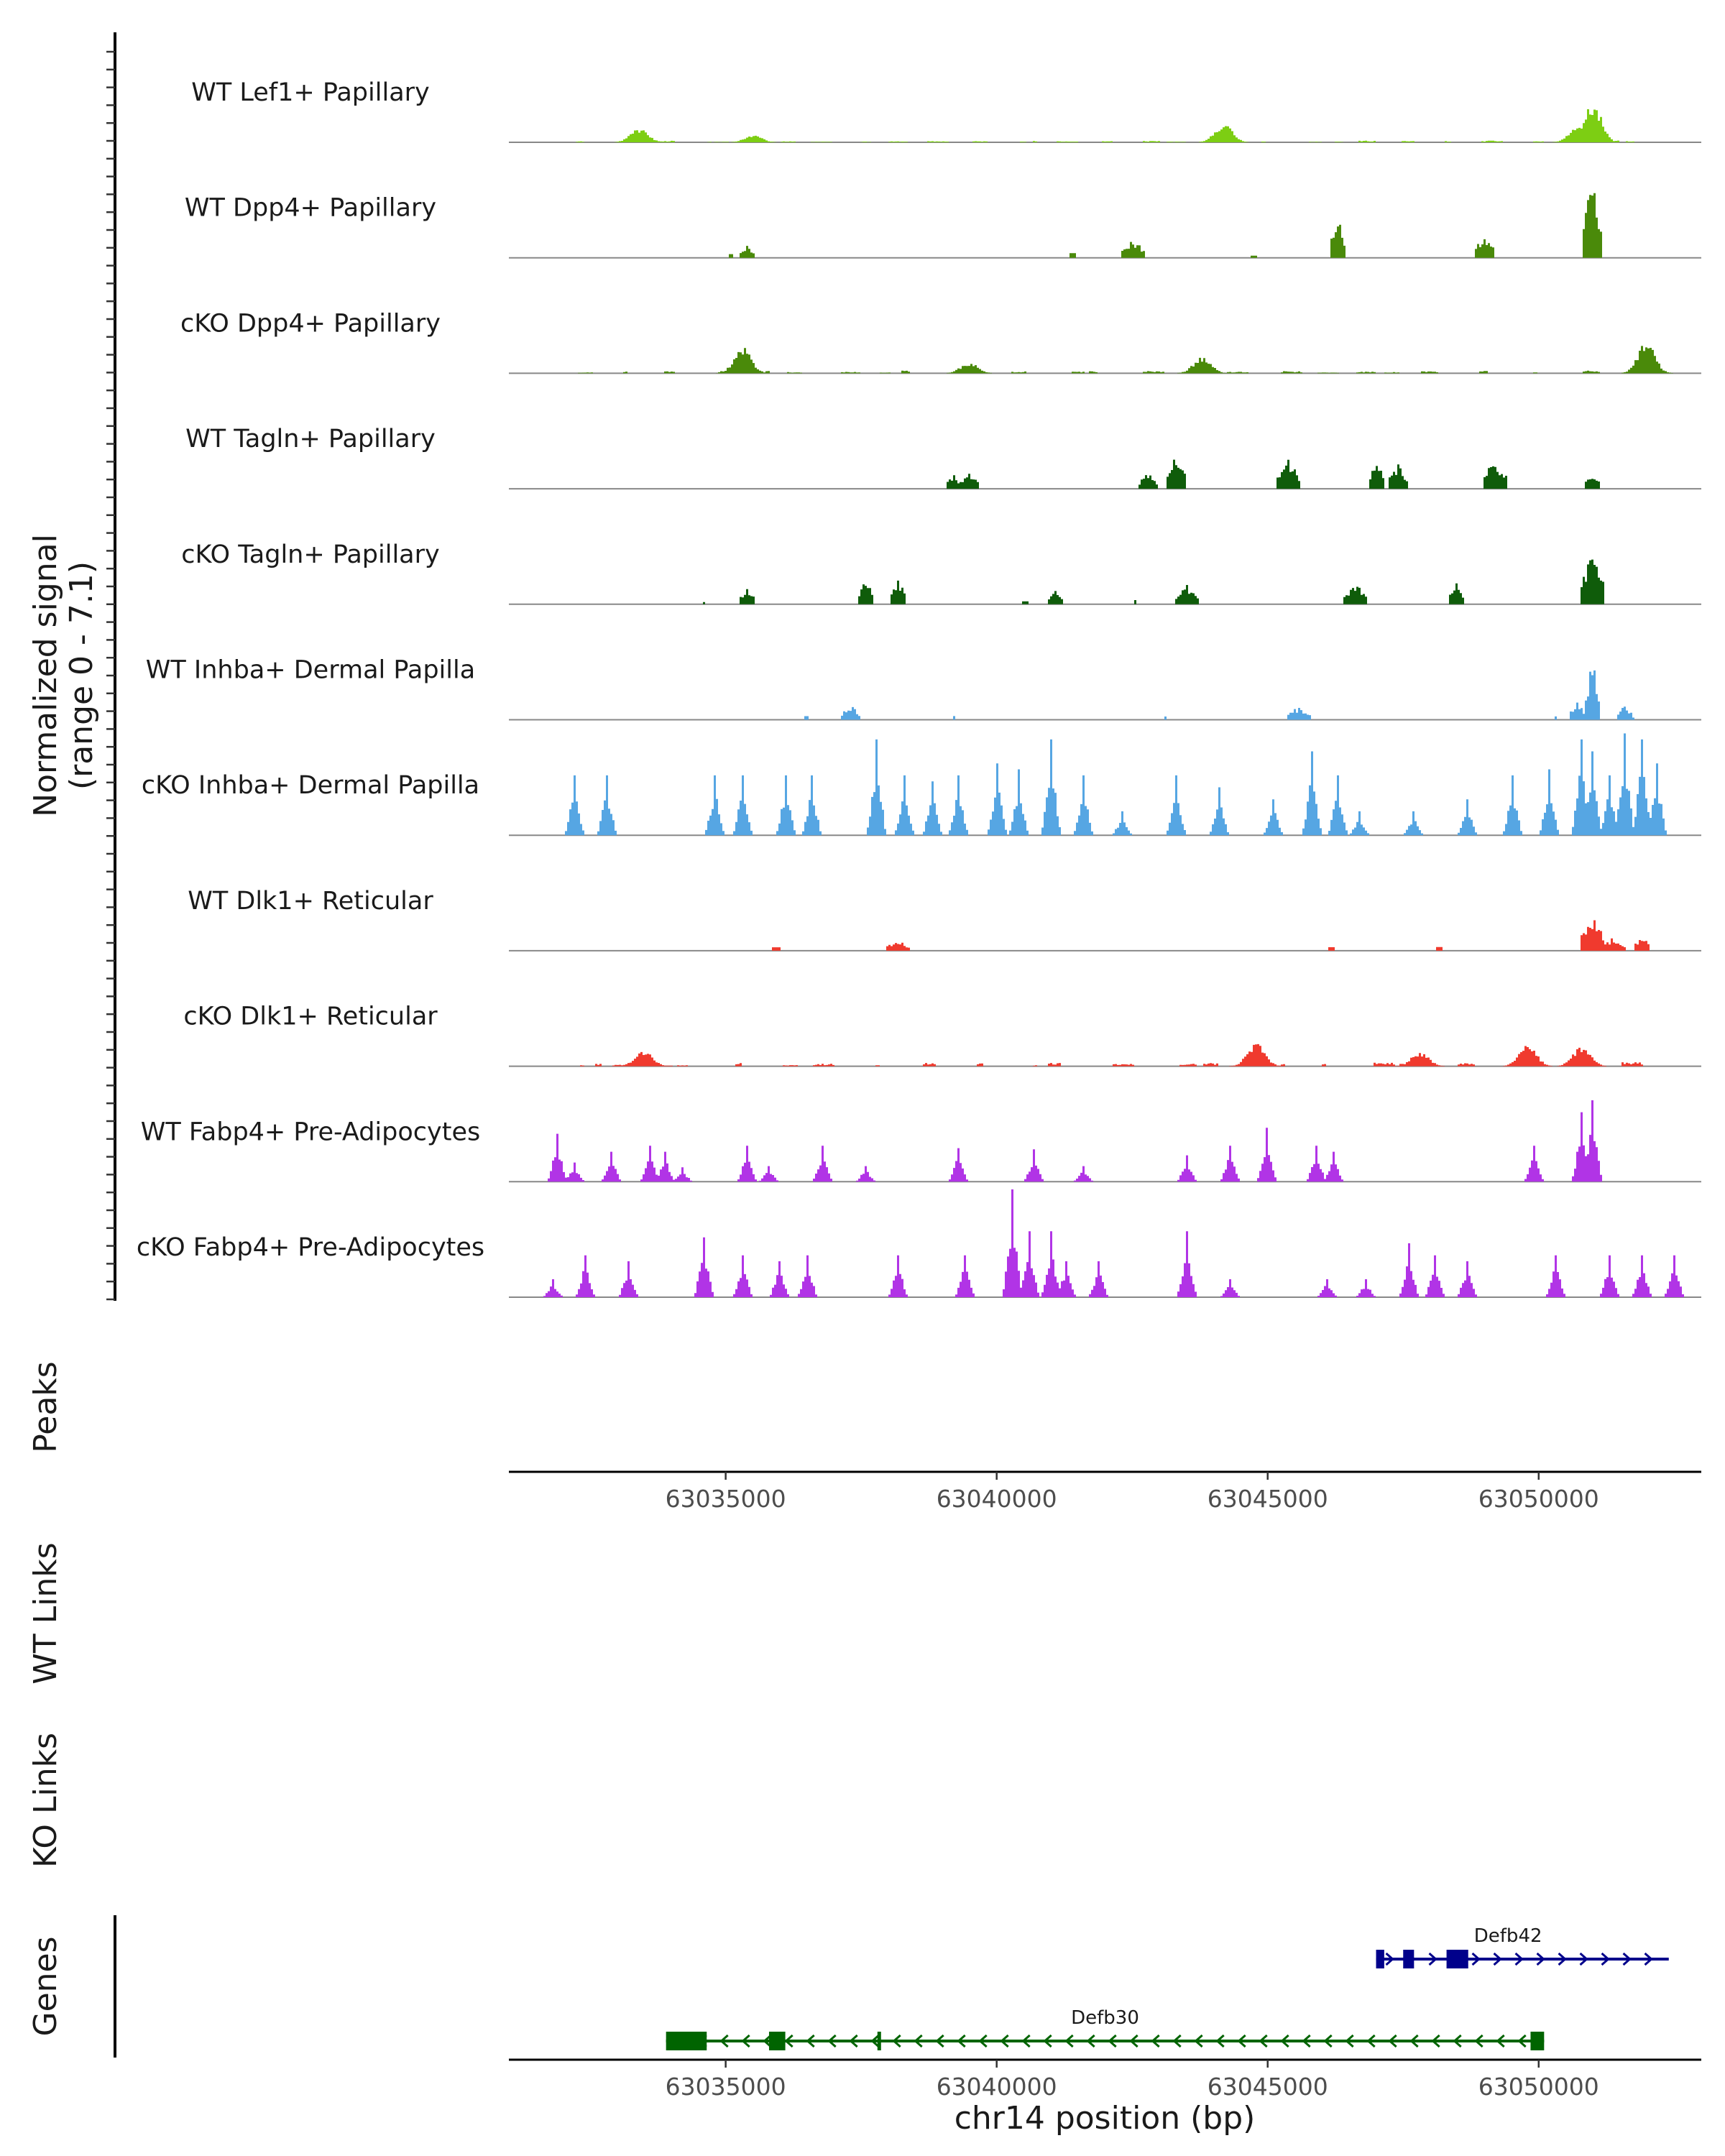 The width and height of the screenshot is (1725, 2156). What do you see at coordinates (310, 1132) in the screenshot?
I see `track-label: WT Fabp4+ Pre-Adipocytes` at bounding box center [310, 1132].